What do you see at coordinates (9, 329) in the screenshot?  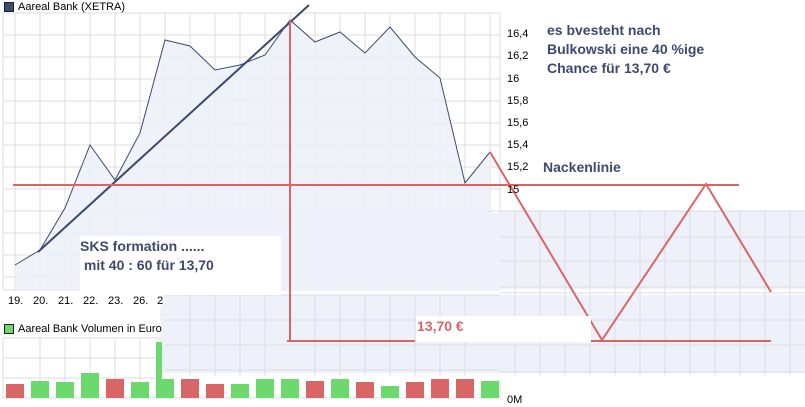 I see `volume-legend-swatch` at bounding box center [9, 329].